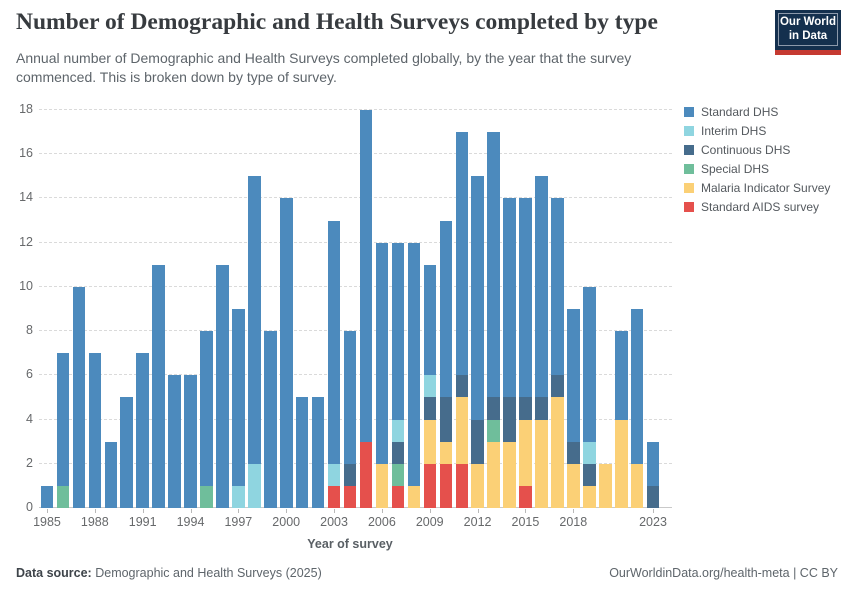 The image size is (850, 600). I want to click on bar-2004, so click(350, 419).